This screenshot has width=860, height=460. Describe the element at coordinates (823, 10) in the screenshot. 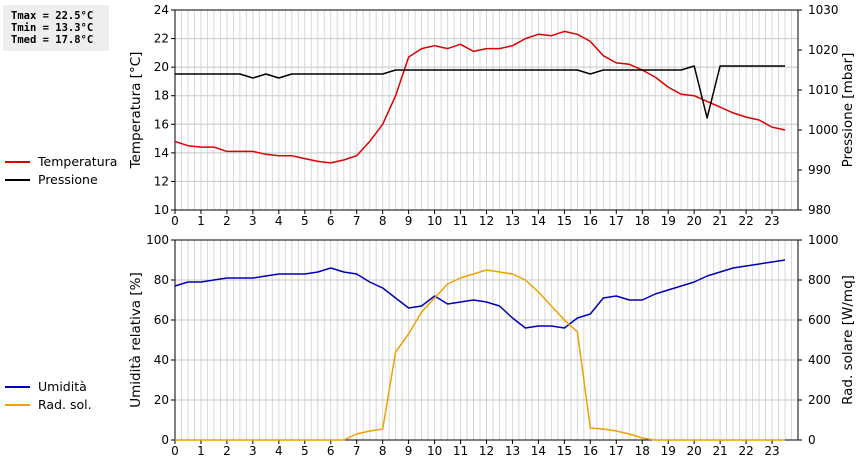

I see `y-right-tick-label: 1030` at that location.